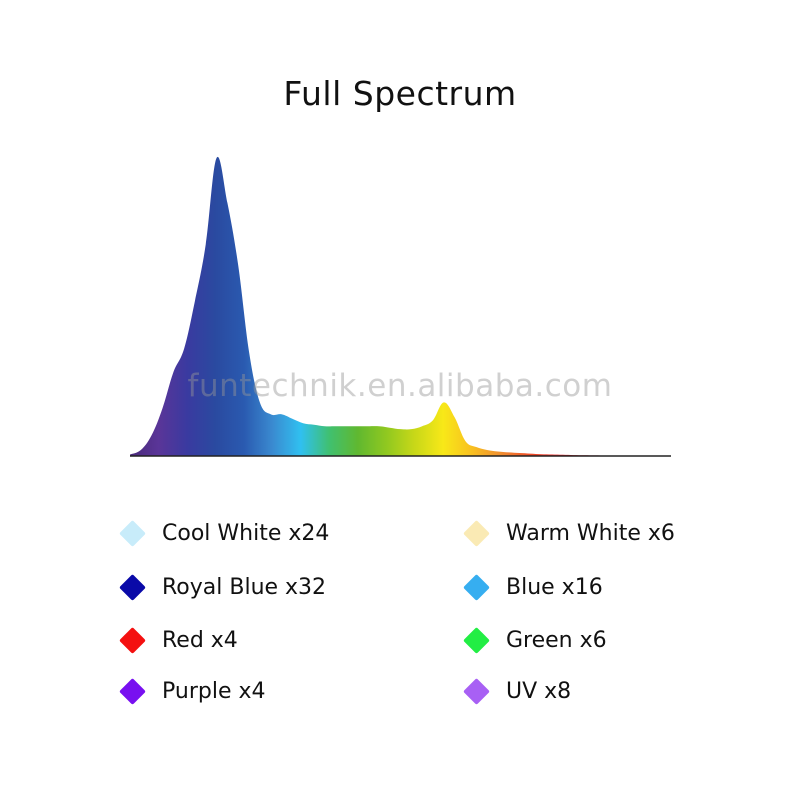  Describe the element at coordinates (400, 93) in the screenshot. I see `chart-title: Full Spectrum` at that location.